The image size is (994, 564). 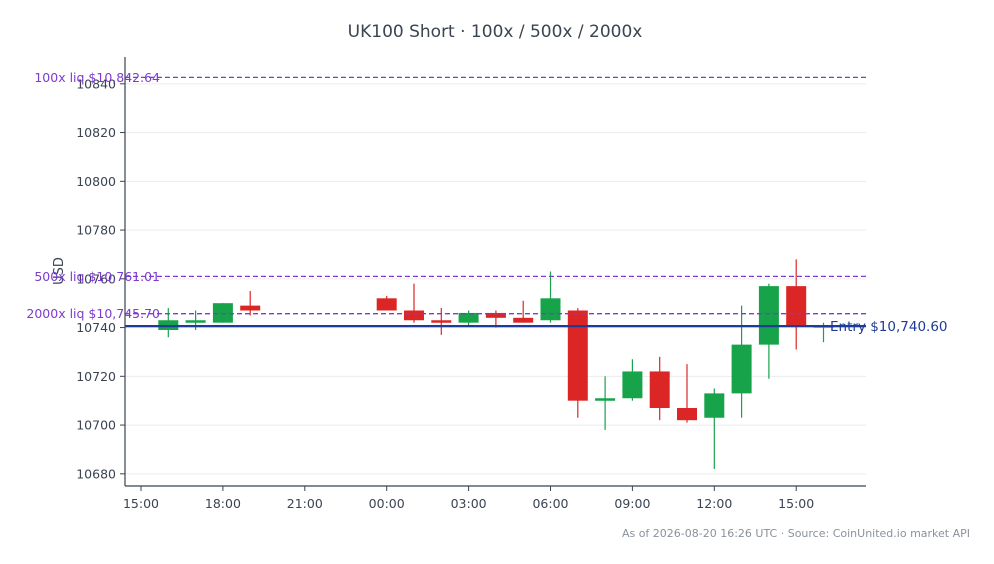 What do you see at coordinates (550, 503) in the screenshot?
I see `x-tick-label: 06:00` at bounding box center [550, 503].